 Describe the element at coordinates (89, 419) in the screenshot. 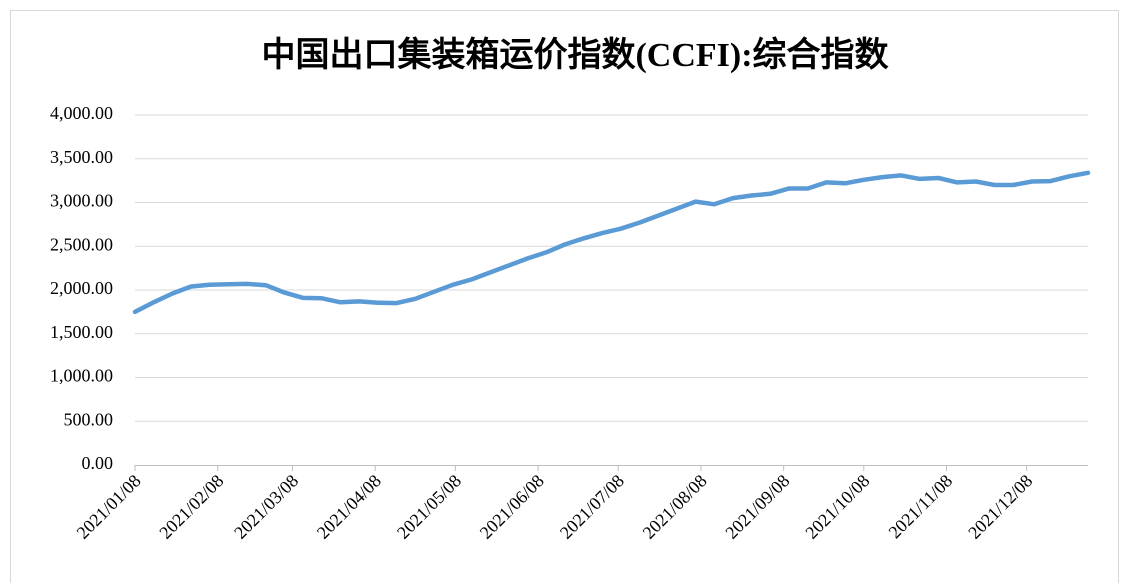

I see `y-tick-label: 500.00` at that location.